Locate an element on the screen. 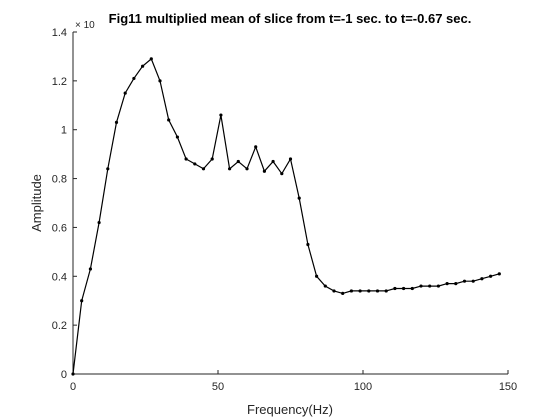 This screenshot has height=420, width=560. x-axis-label: Frequency(Hz) is located at coordinates (290, 409).